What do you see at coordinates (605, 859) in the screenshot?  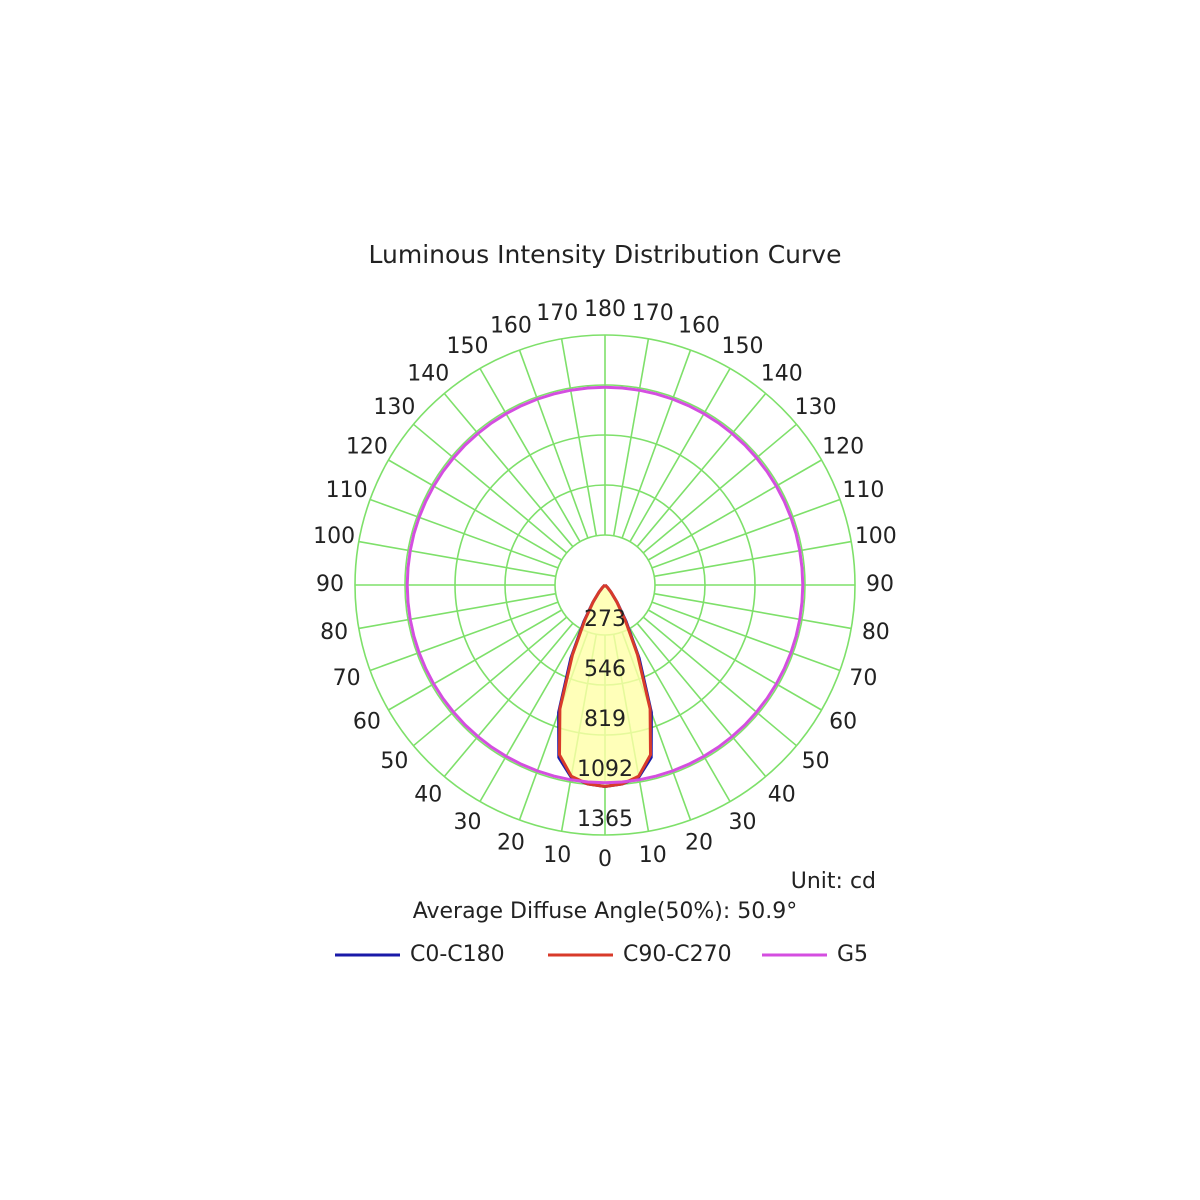 I see `angle-label: 0` at bounding box center [605, 859].